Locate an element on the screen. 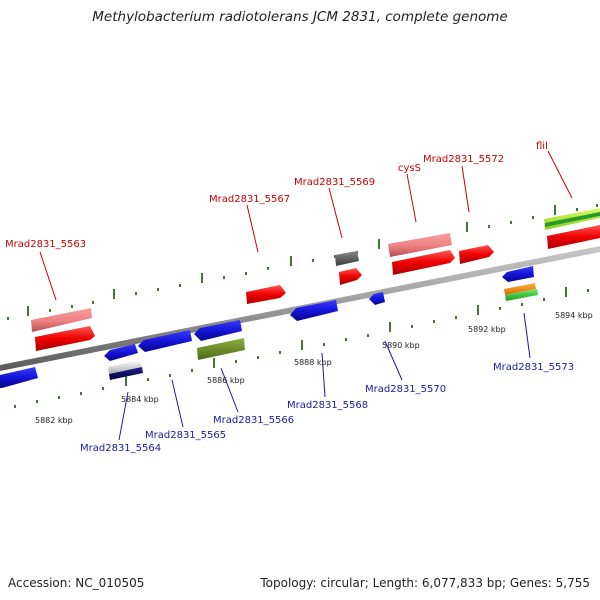  label-mrad2831-5565: Mrad2831_5565 is located at coordinates (185, 435).